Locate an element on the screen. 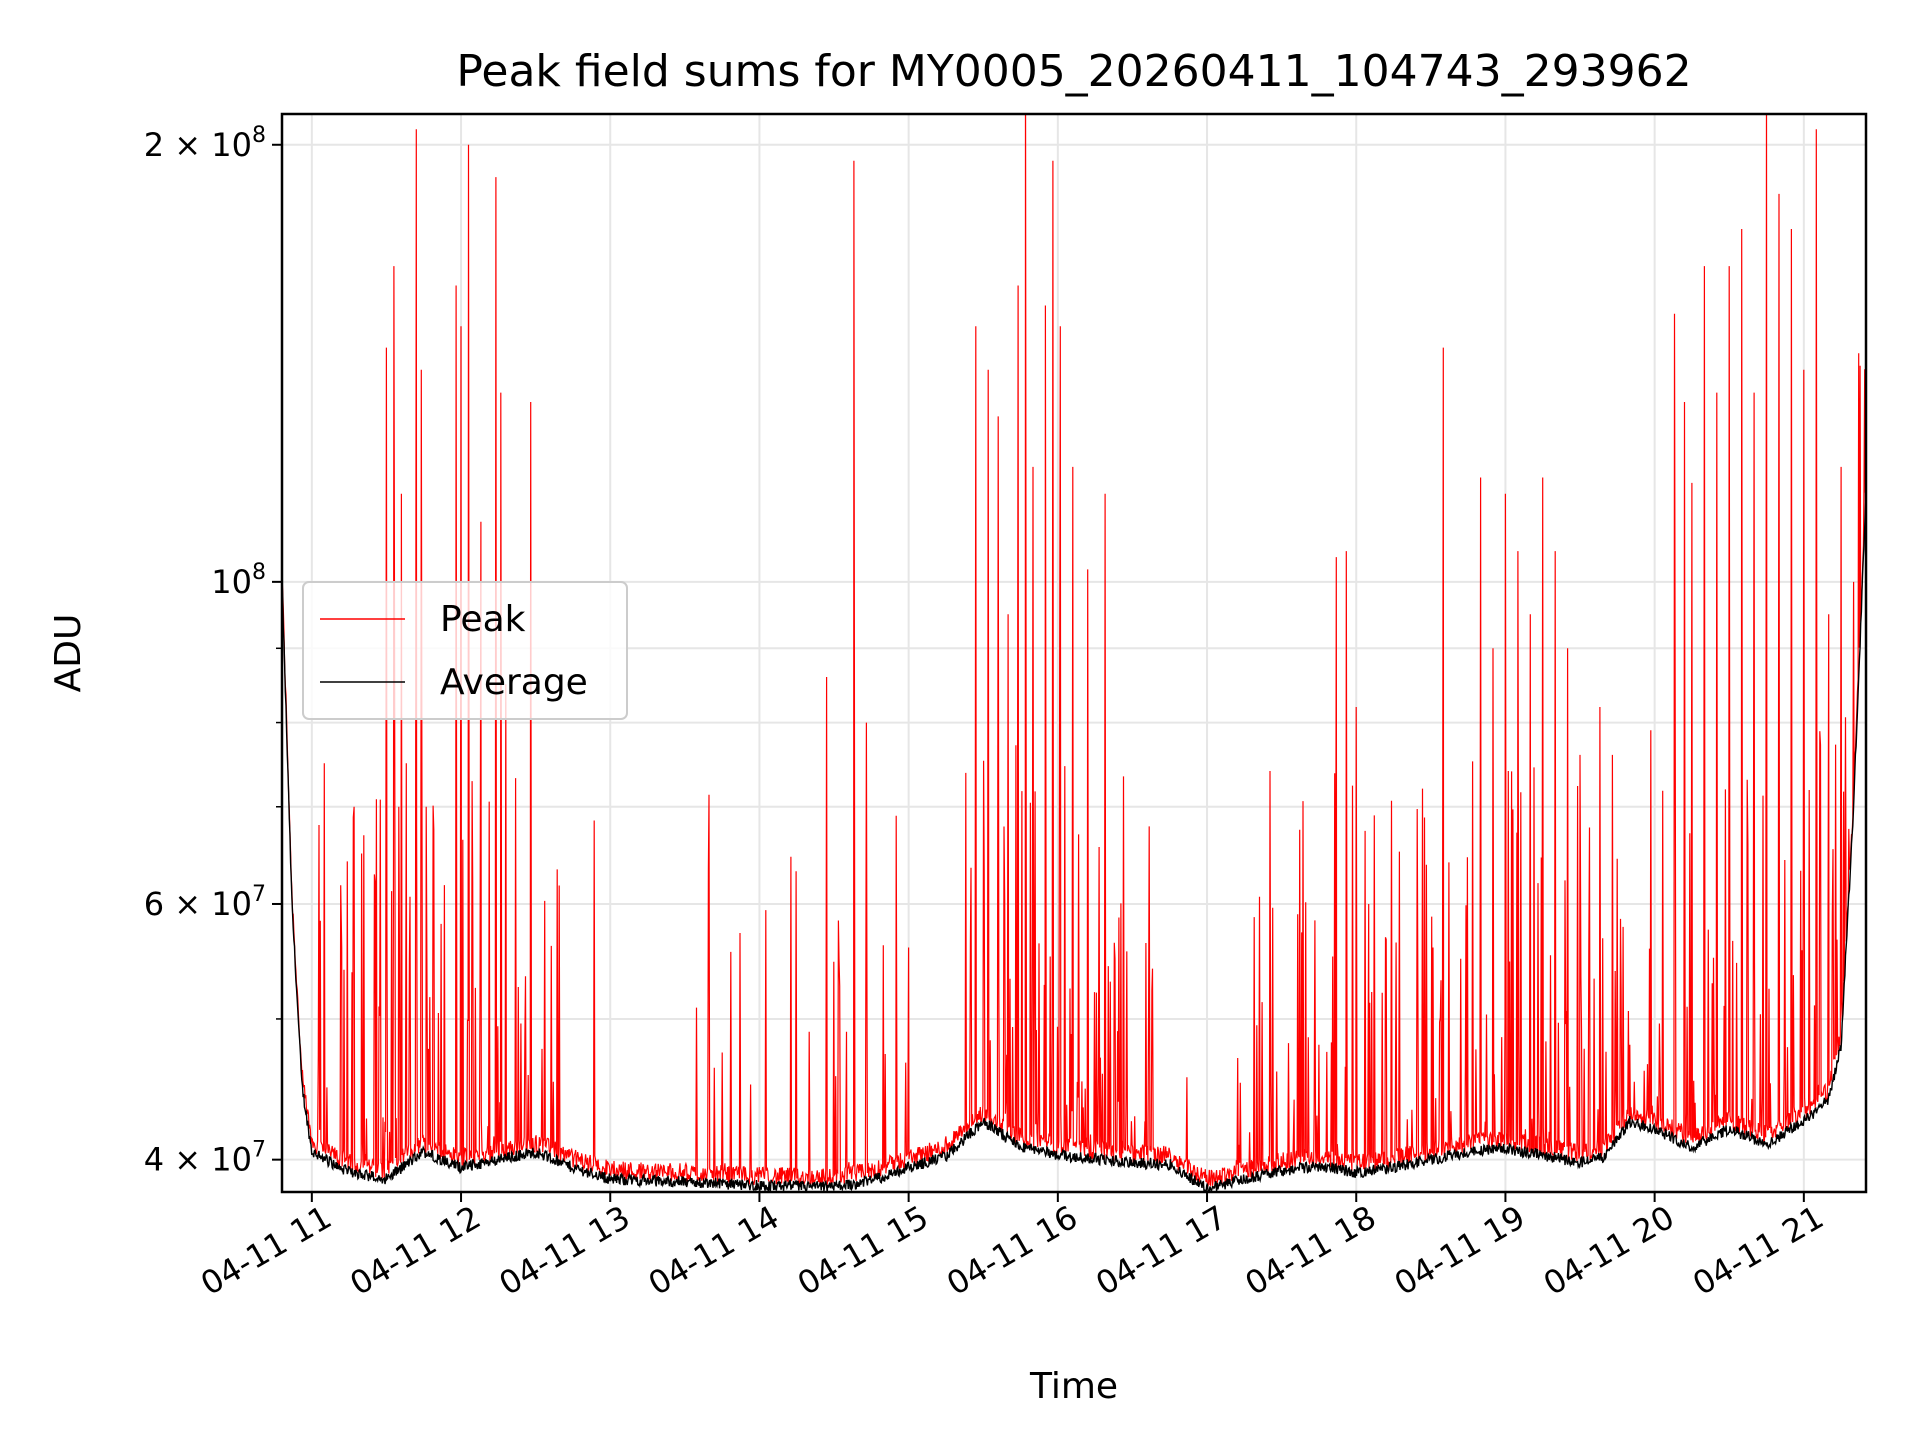 The height and width of the screenshot is (1440, 1920). y-tick-label: 6 × 107 is located at coordinates (205, 902).